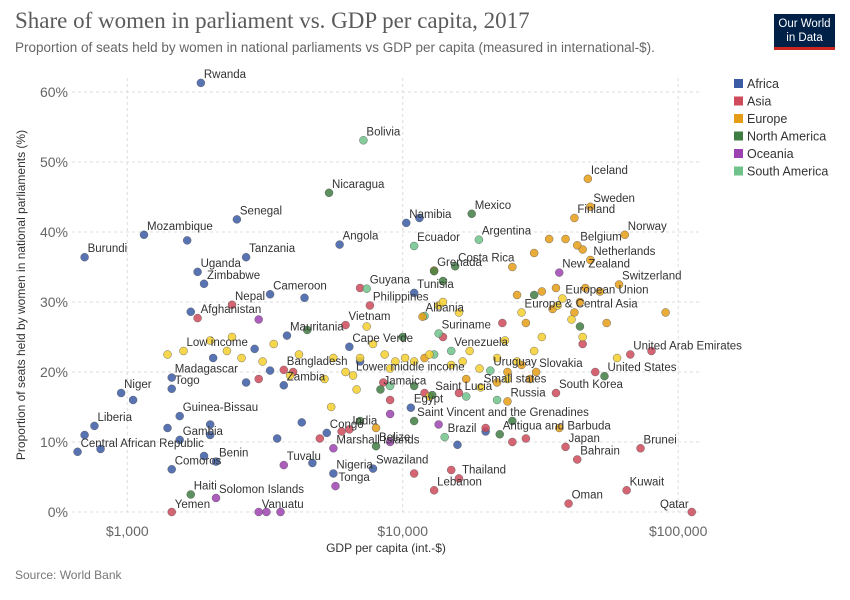 This screenshot has height=600, width=850. I want to click on data-point-central-african-republic, so click(77, 451).